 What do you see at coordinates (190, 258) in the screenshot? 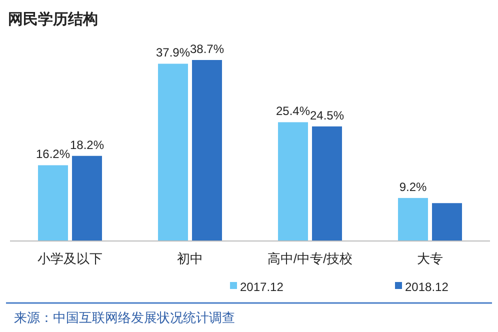
I see `x-tick-label: 初中` at bounding box center [190, 258].